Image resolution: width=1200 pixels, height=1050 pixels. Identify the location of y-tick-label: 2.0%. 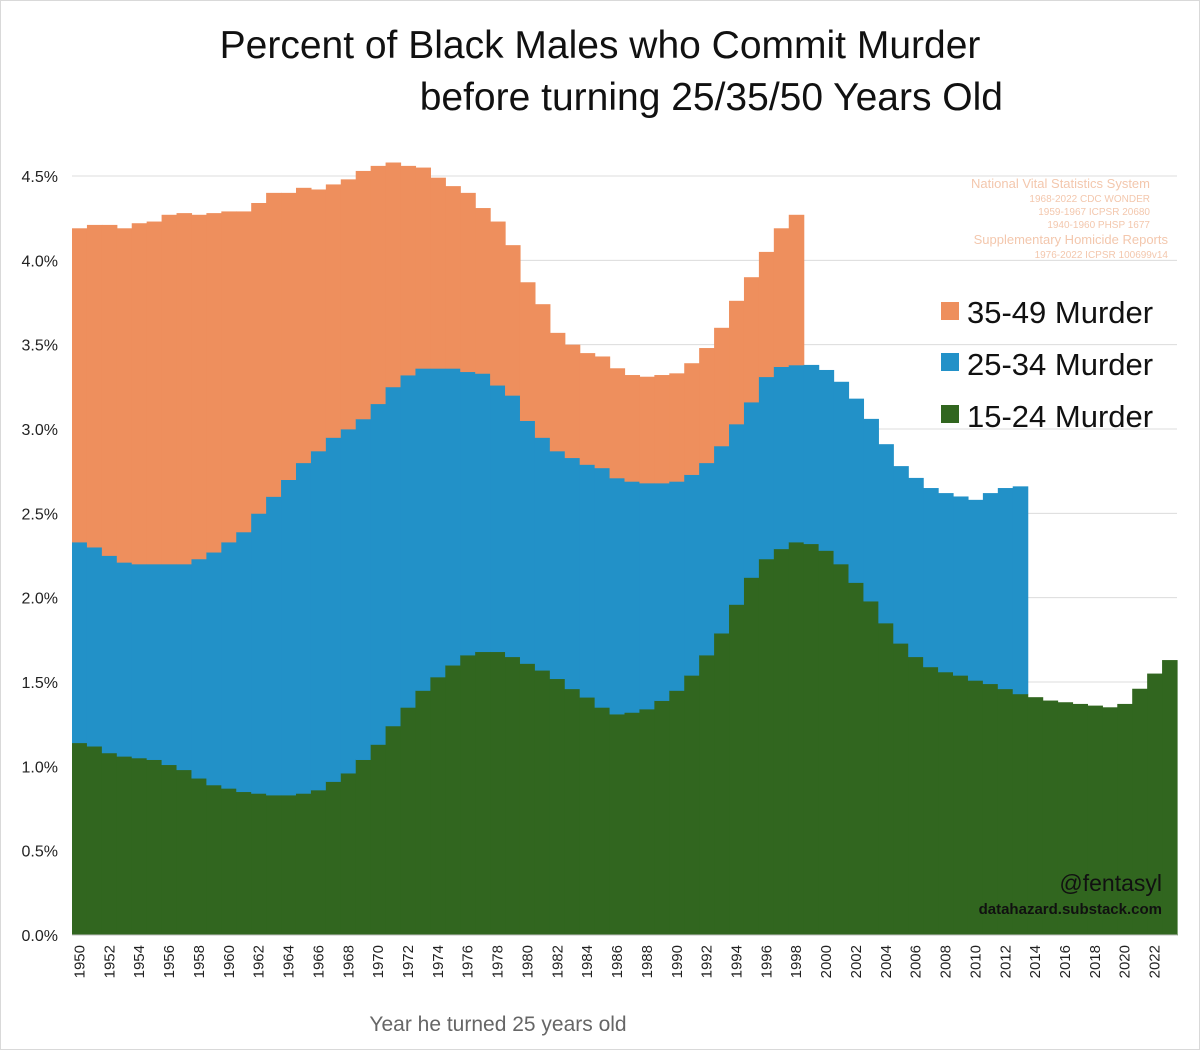
(40, 599).